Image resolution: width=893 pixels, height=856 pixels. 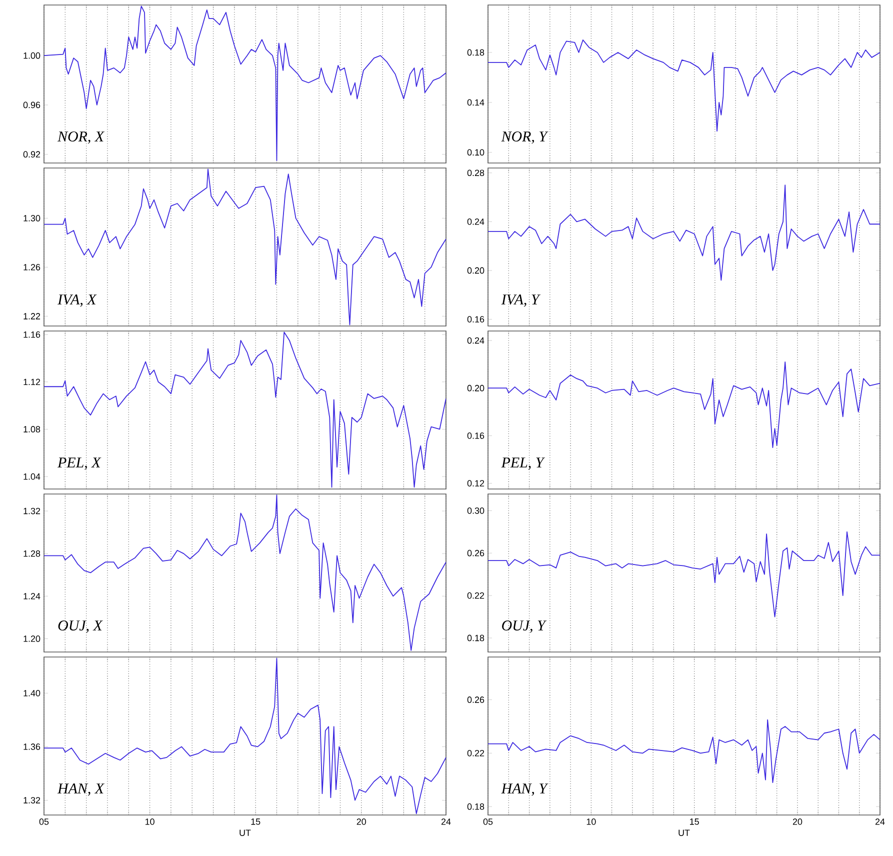 What do you see at coordinates (475, 483) in the screenshot?
I see `y-tick-label: 0.12` at bounding box center [475, 483].